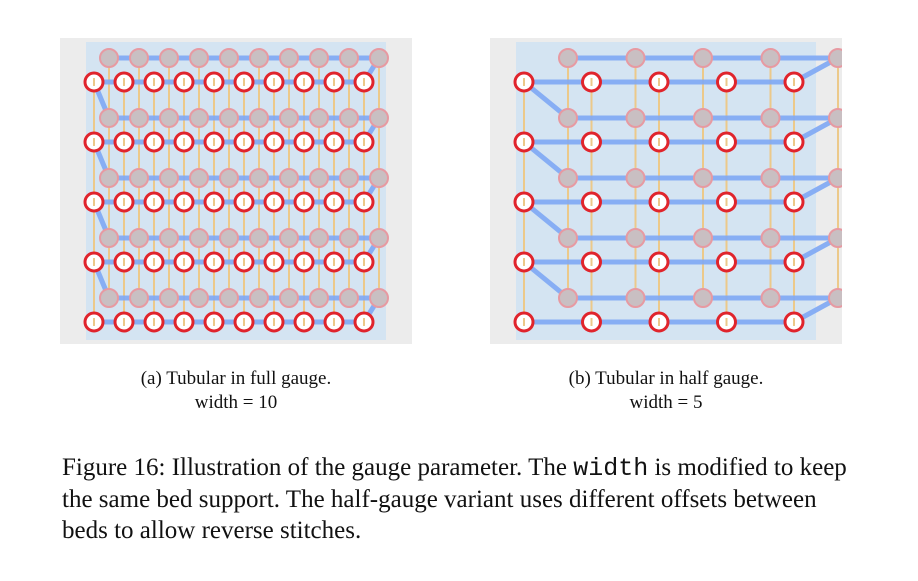 This screenshot has height=581, width=918. What do you see at coordinates (236, 391) in the screenshot?
I see `subfigure-a-caption: (a) Tubular in full gauge. width = 10` at bounding box center [236, 391].